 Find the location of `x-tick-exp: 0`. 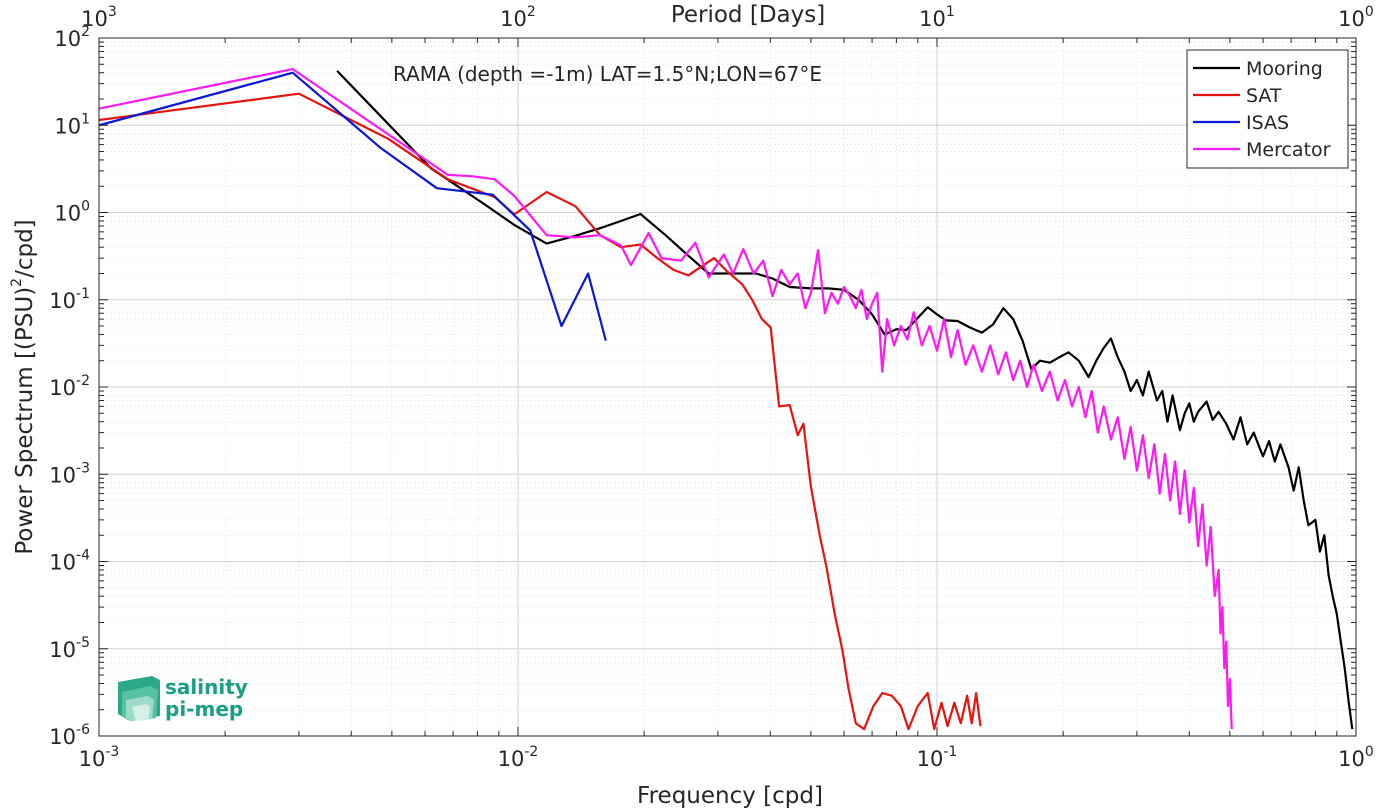

x-tick-exp: 0 is located at coordinates (1369, 752).